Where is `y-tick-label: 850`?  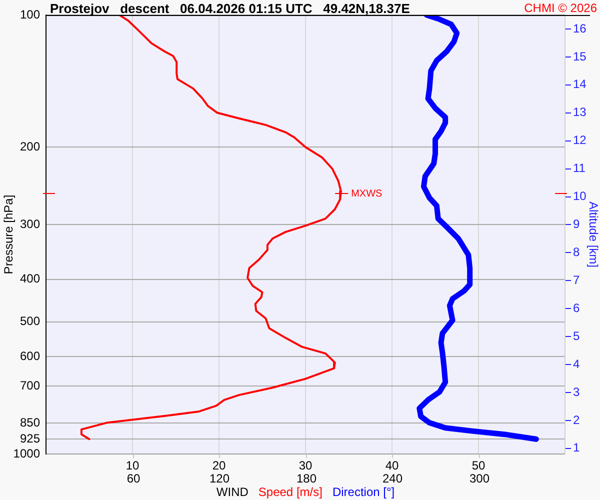 y-tick-label: 850 is located at coordinates (30, 422).